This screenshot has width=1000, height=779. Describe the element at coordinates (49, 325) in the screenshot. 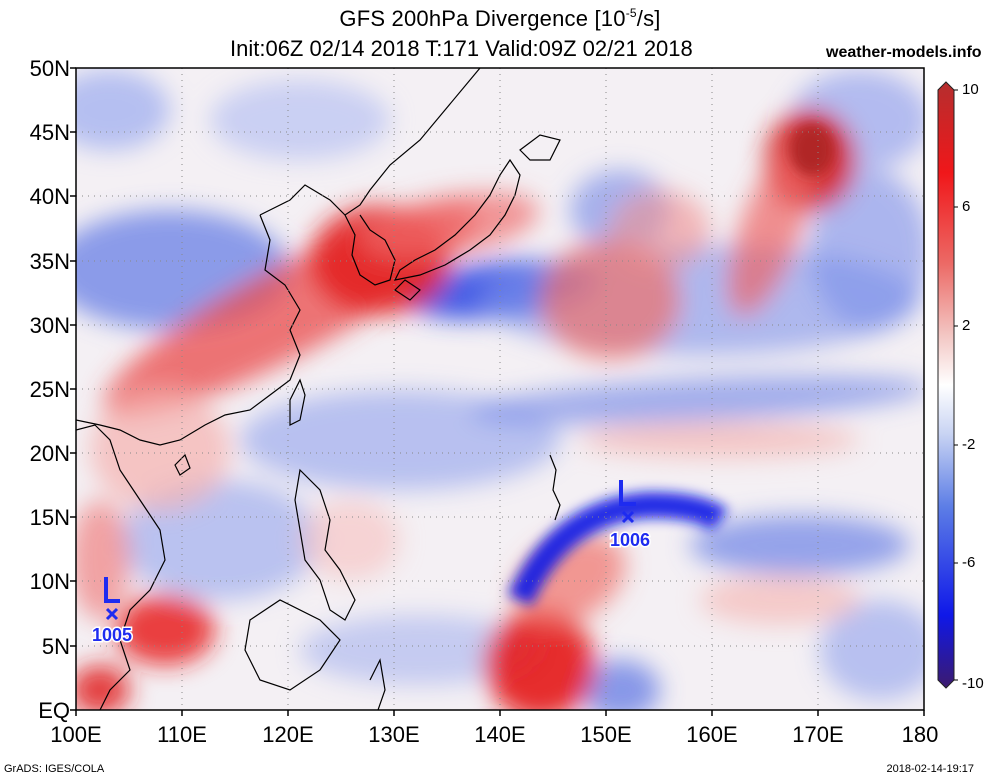

I see `lat-label: 30N` at that location.